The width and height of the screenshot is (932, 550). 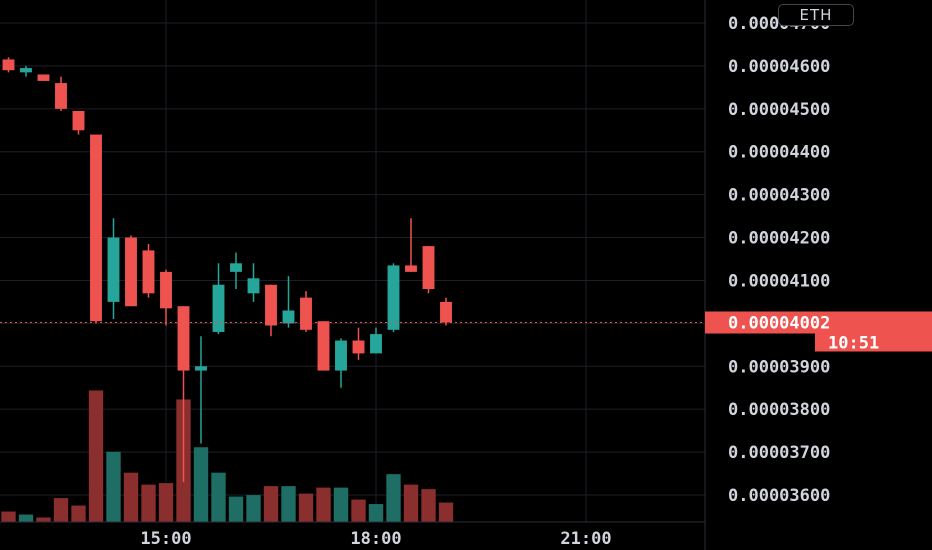 What do you see at coordinates (779, 324) in the screenshot?
I see `last-price-label: 0.00004002` at bounding box center [779, 324].